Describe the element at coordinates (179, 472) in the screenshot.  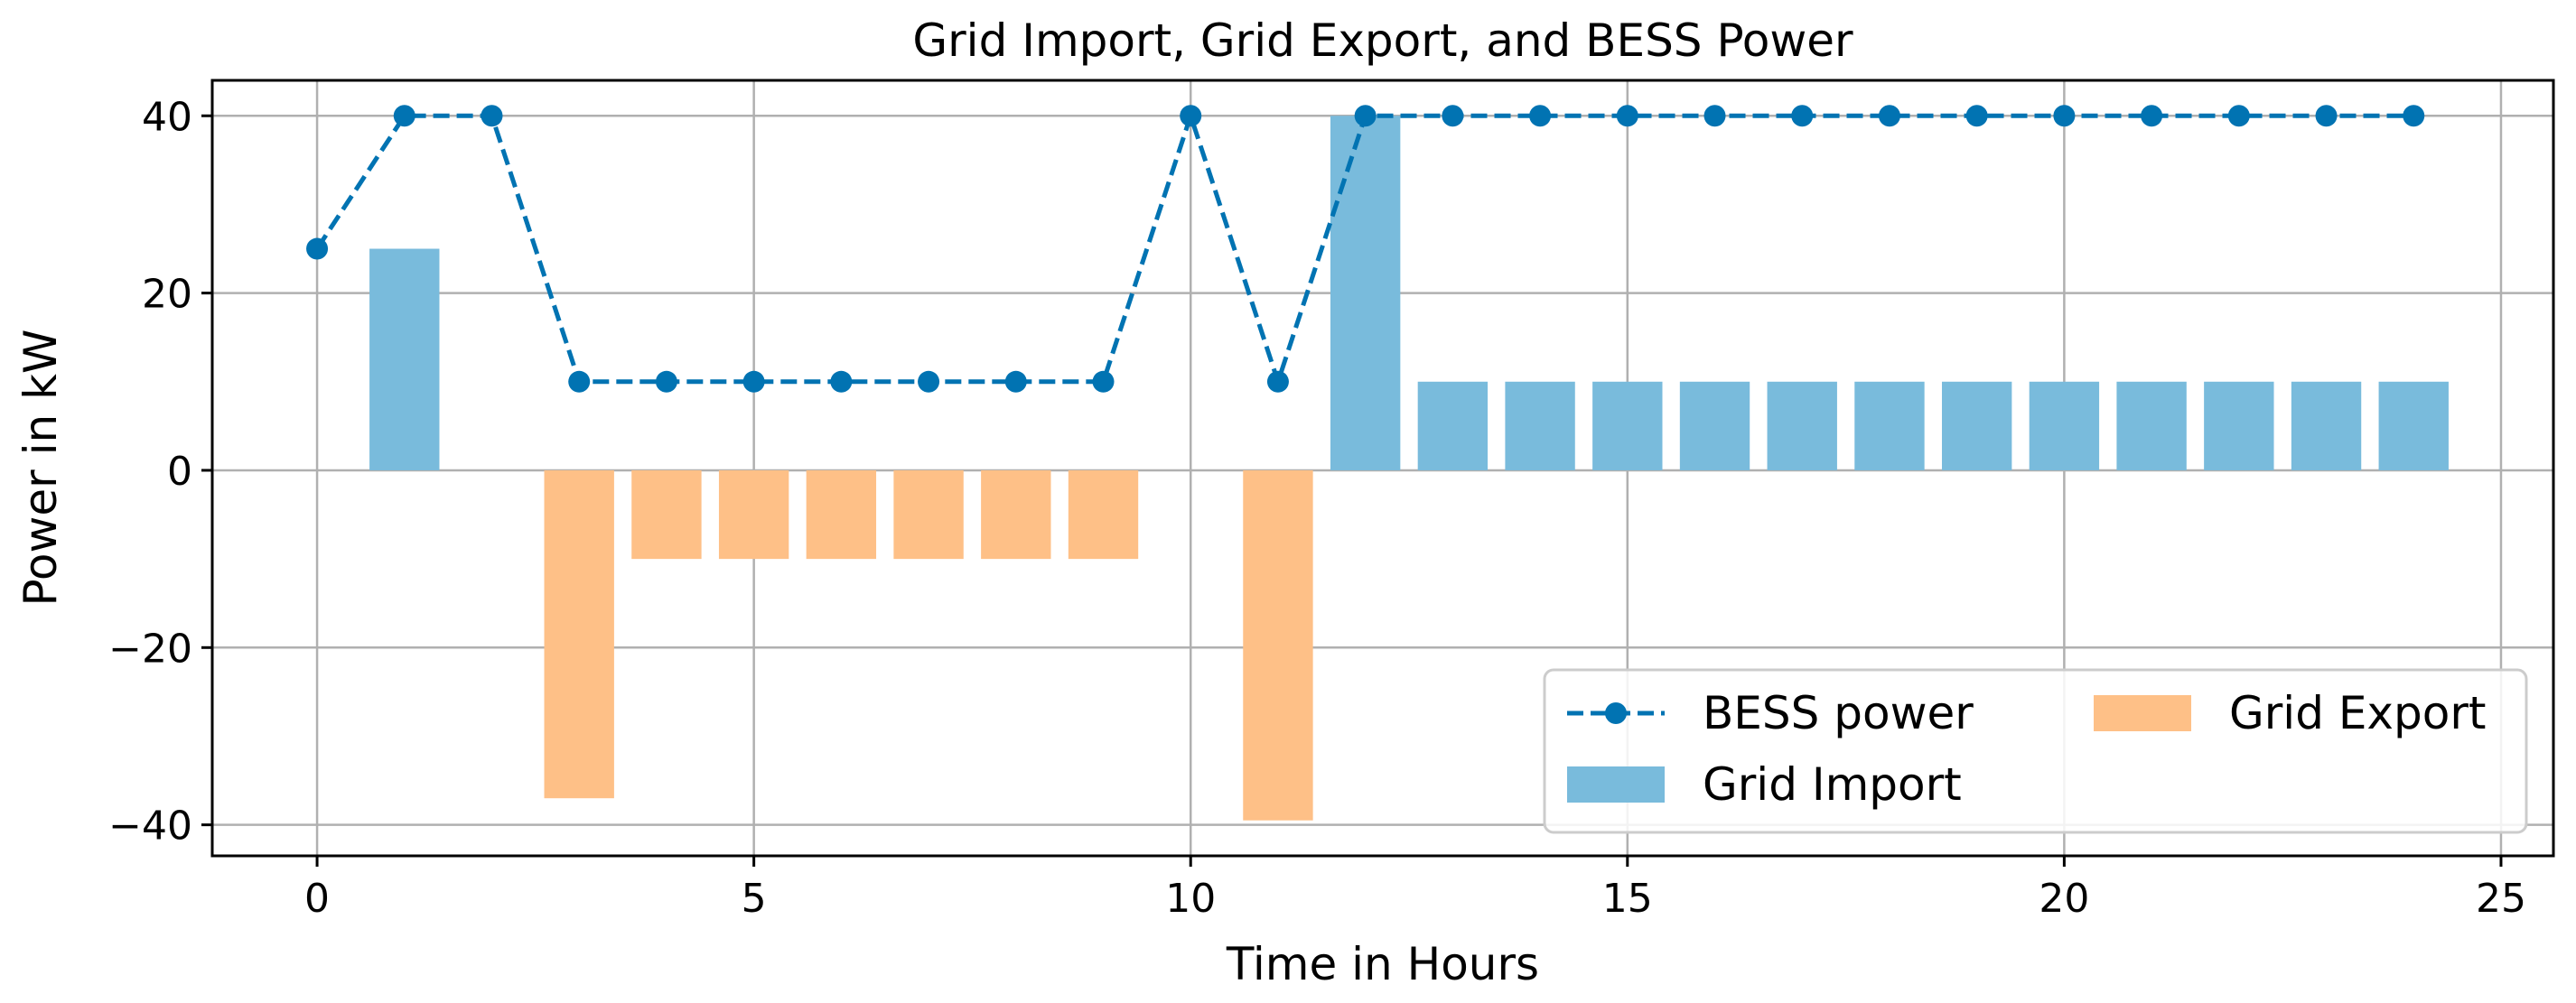
I see `y-tick-label: 0` at that location.